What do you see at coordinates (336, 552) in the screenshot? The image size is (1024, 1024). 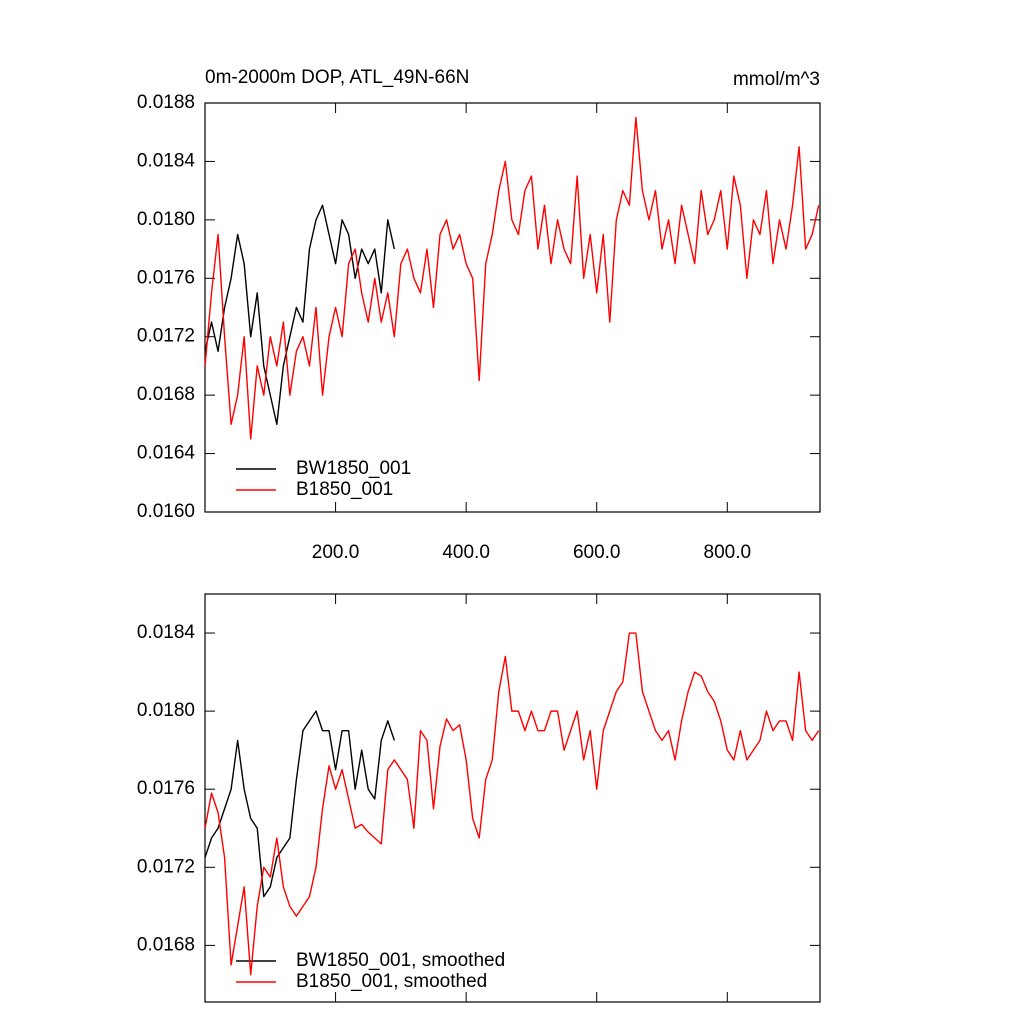 I see `x-tick-label: 200.0` at bounding box center [336, 552].